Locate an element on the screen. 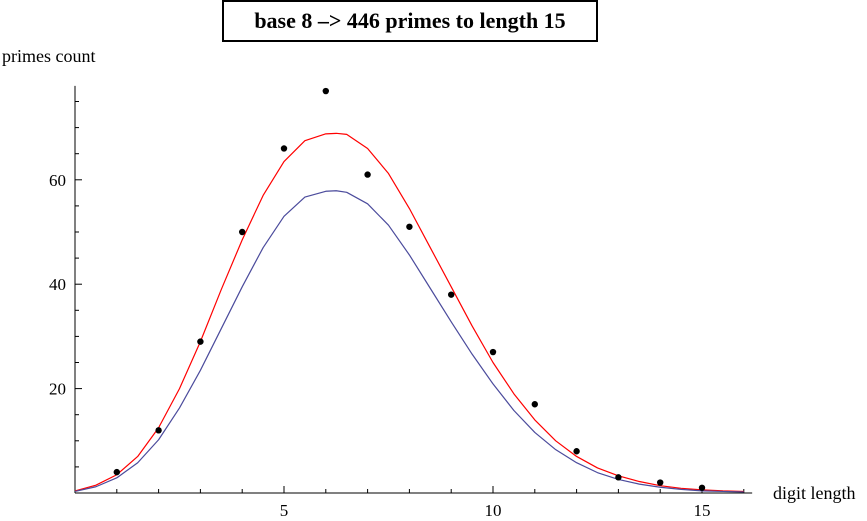  chart-title: base 8 –> 446 primes to length 15 is located at coordinates (409, 20).